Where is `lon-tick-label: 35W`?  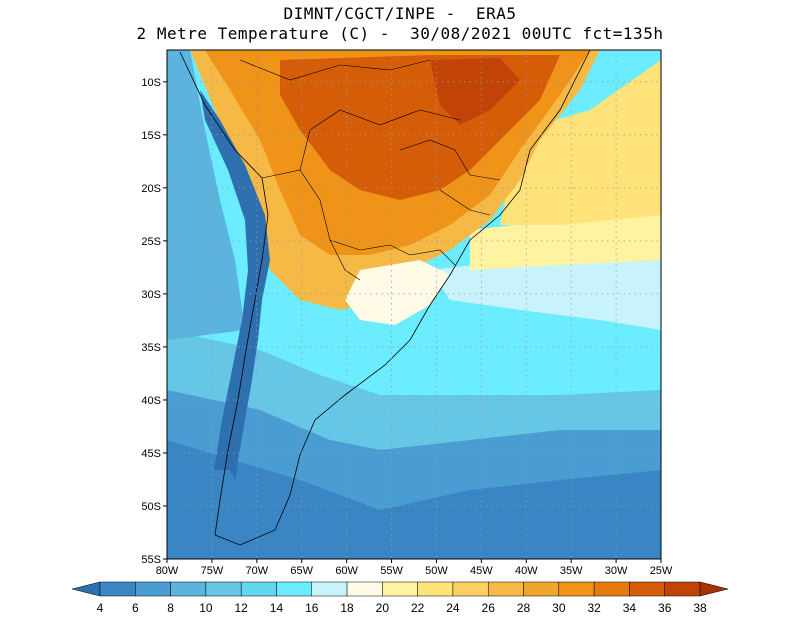 lon-tick-label: 35W is located at coordinates (571, 571).